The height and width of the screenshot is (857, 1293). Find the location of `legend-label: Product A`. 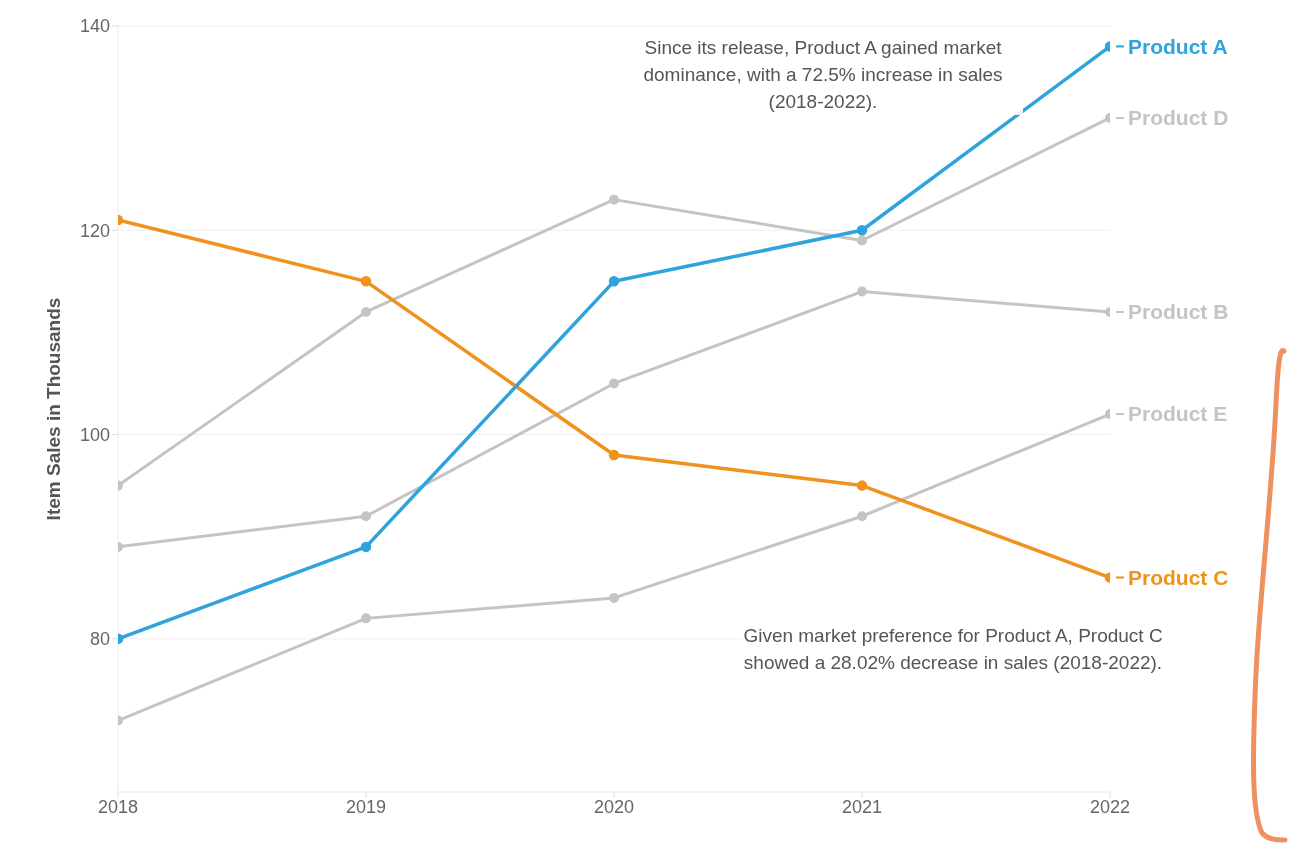

legend-label: Product A is located at coordinates (1178, 46).